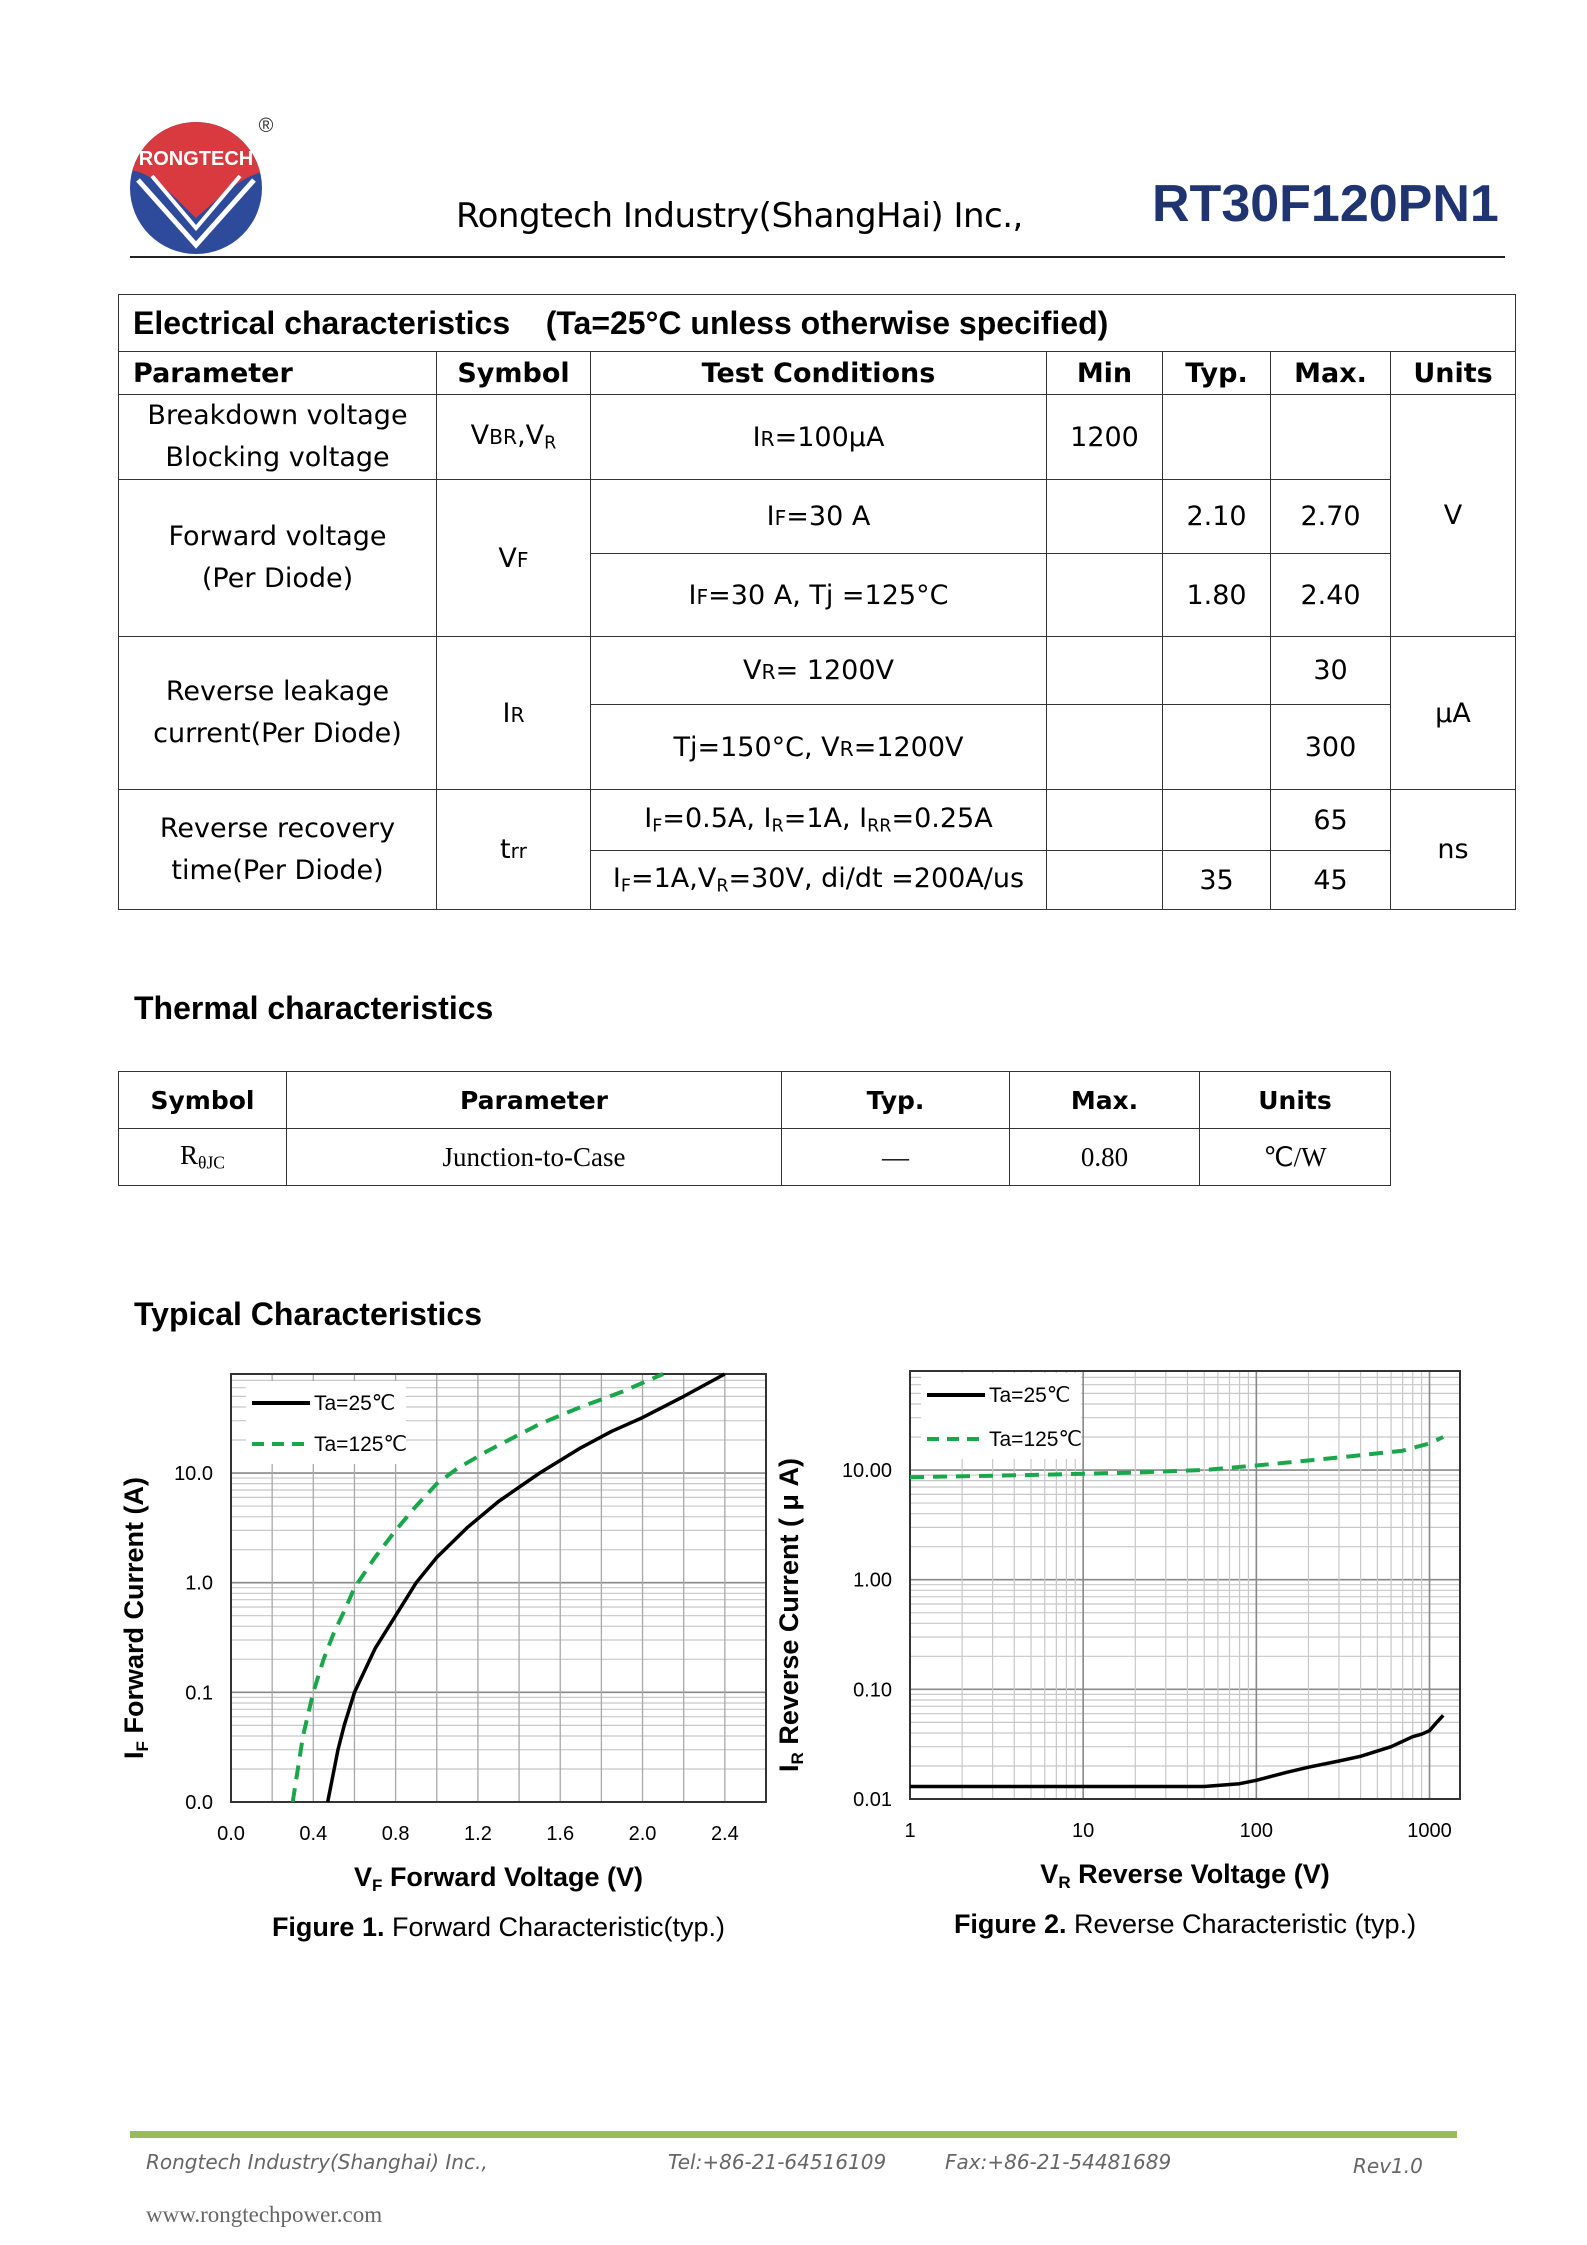 Image resolution: width=1587 pixels, height=2245 pixels. I want to click on units-cell: μA, so click(1453, 713).